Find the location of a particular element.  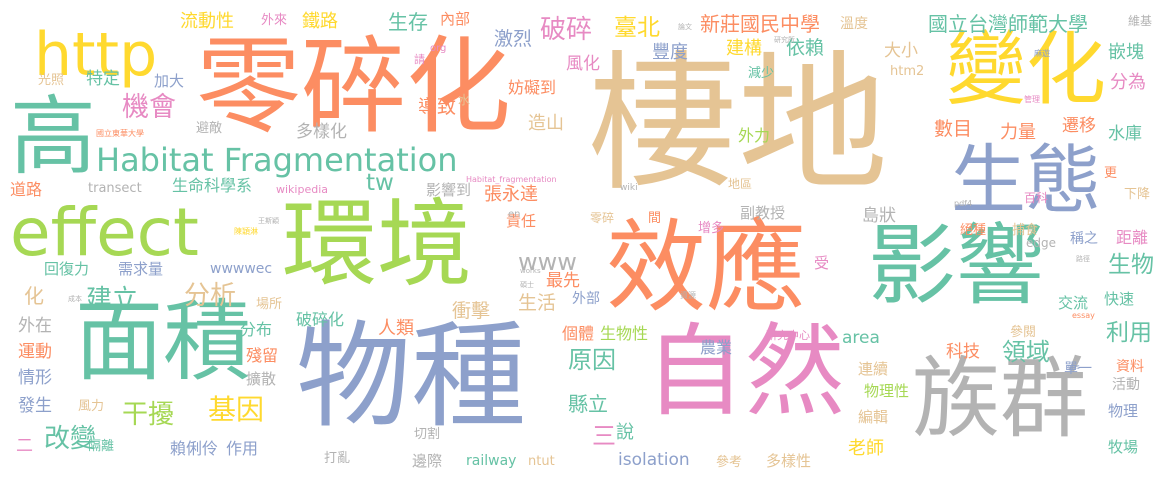

word: 島狀 is located at coordinates (879, 216).